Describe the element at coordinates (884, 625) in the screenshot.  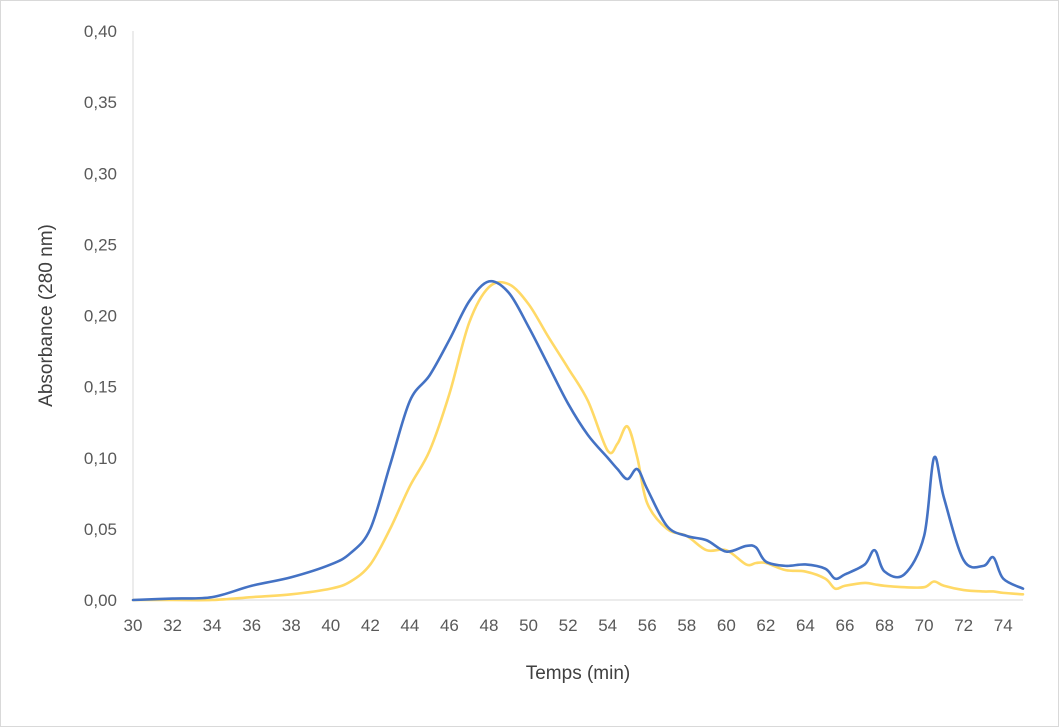
I see `x-tick-label: 68` at that location.